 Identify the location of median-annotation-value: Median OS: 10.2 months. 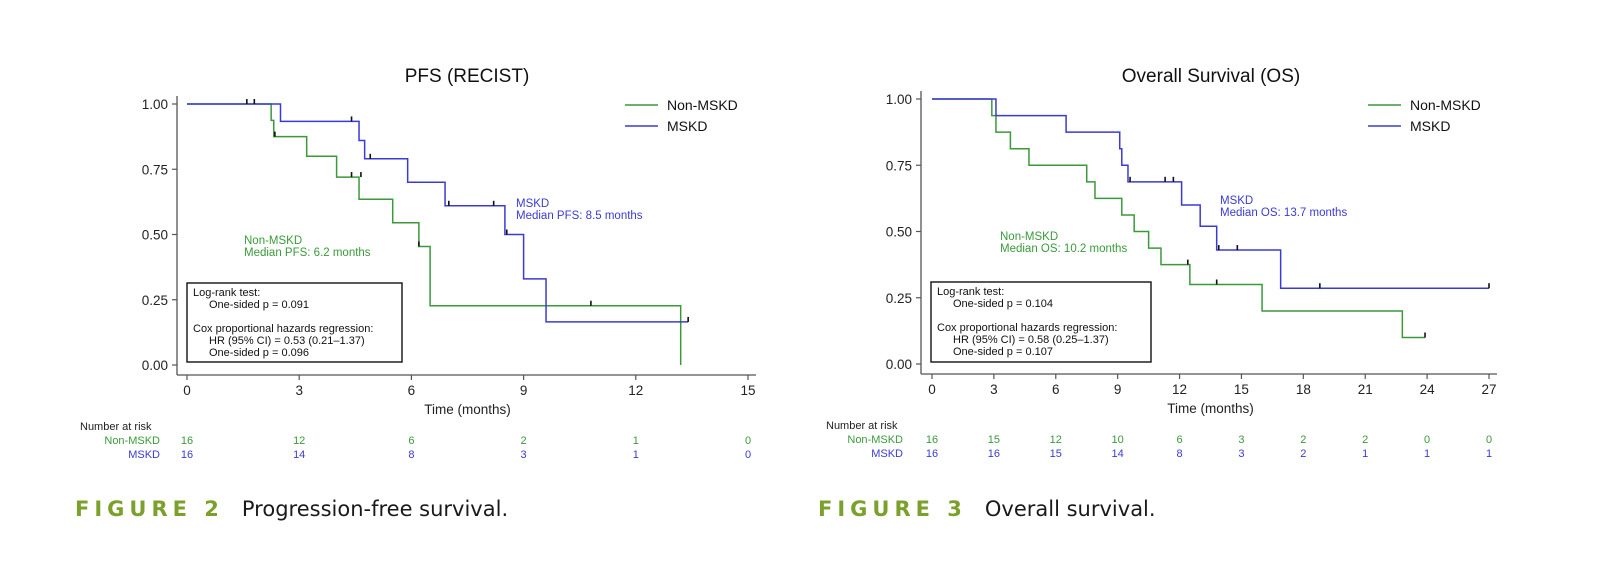
(1063, 249).